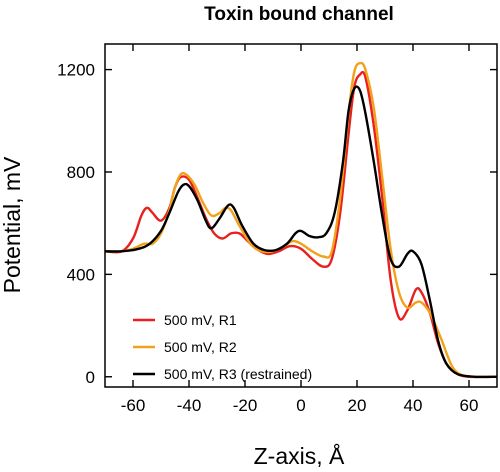 Image resolution: width=500 pixels, height=472 pixels. I want to click on x-tick-label: 20, so click(357, 405).